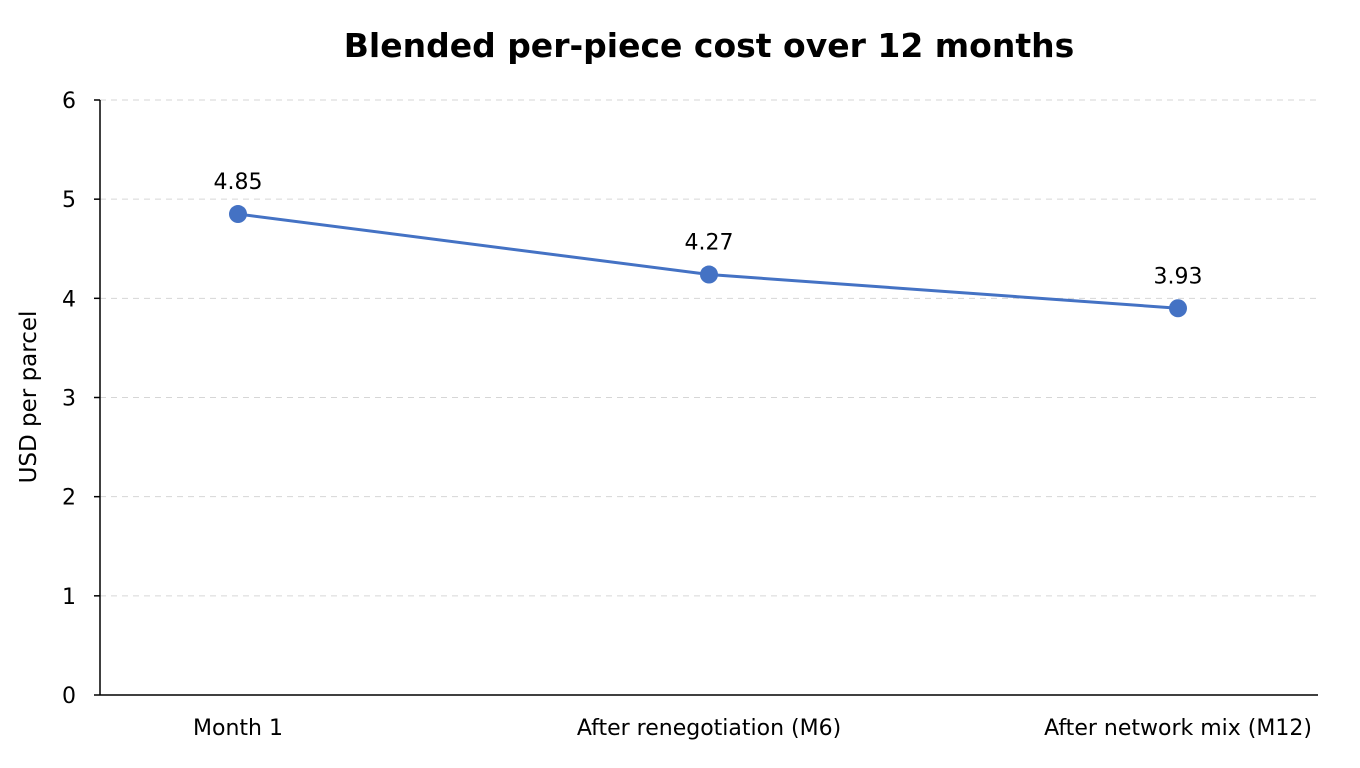  I want to click on data-labels: 4.85 4.27 3.93, so click(708, 229).